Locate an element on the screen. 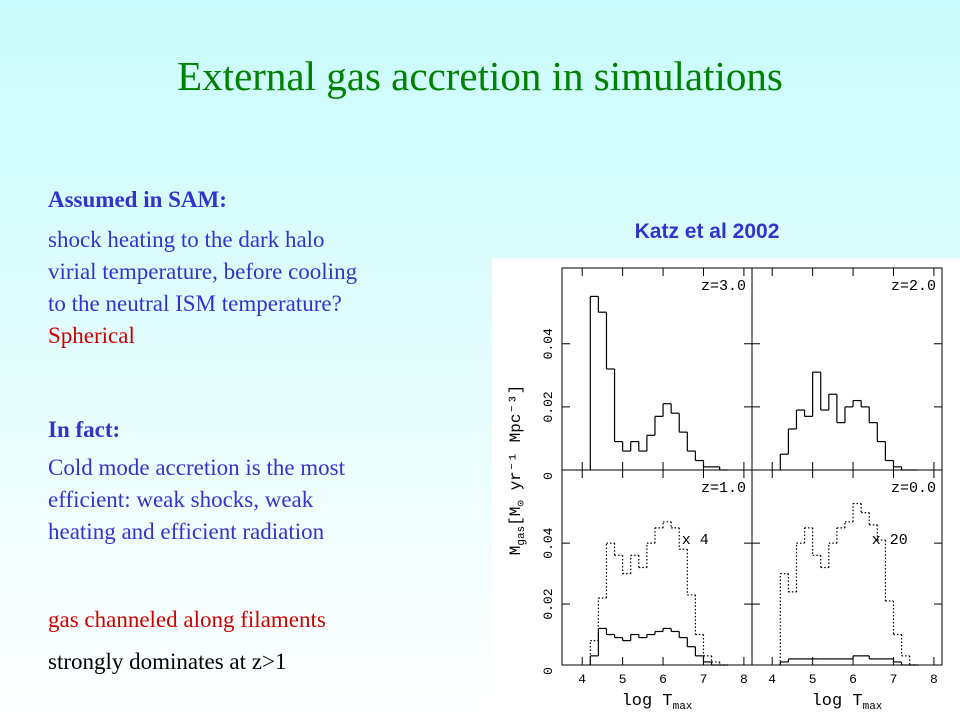 Image resolution: width=960 pixels, height=720 pixels. panel-label: z=3.0 is located at coordinates (723, 286).